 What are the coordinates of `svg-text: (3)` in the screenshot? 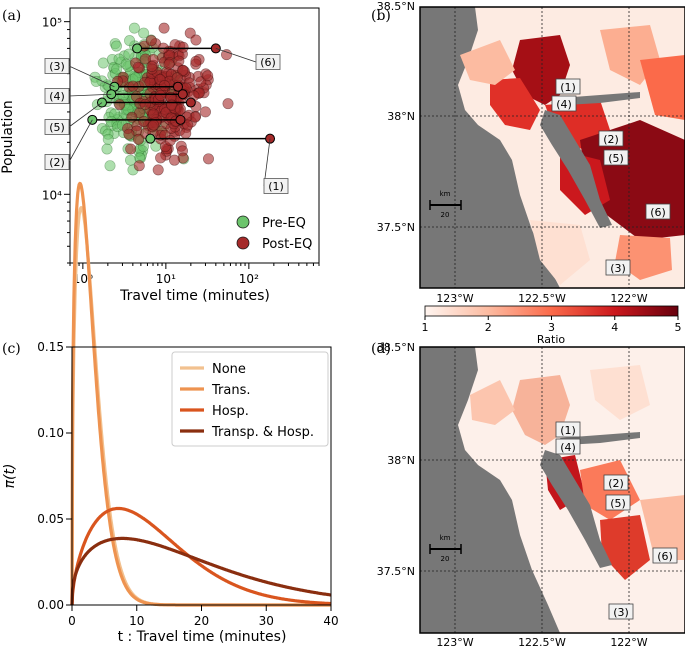 It's located at (621, 612).